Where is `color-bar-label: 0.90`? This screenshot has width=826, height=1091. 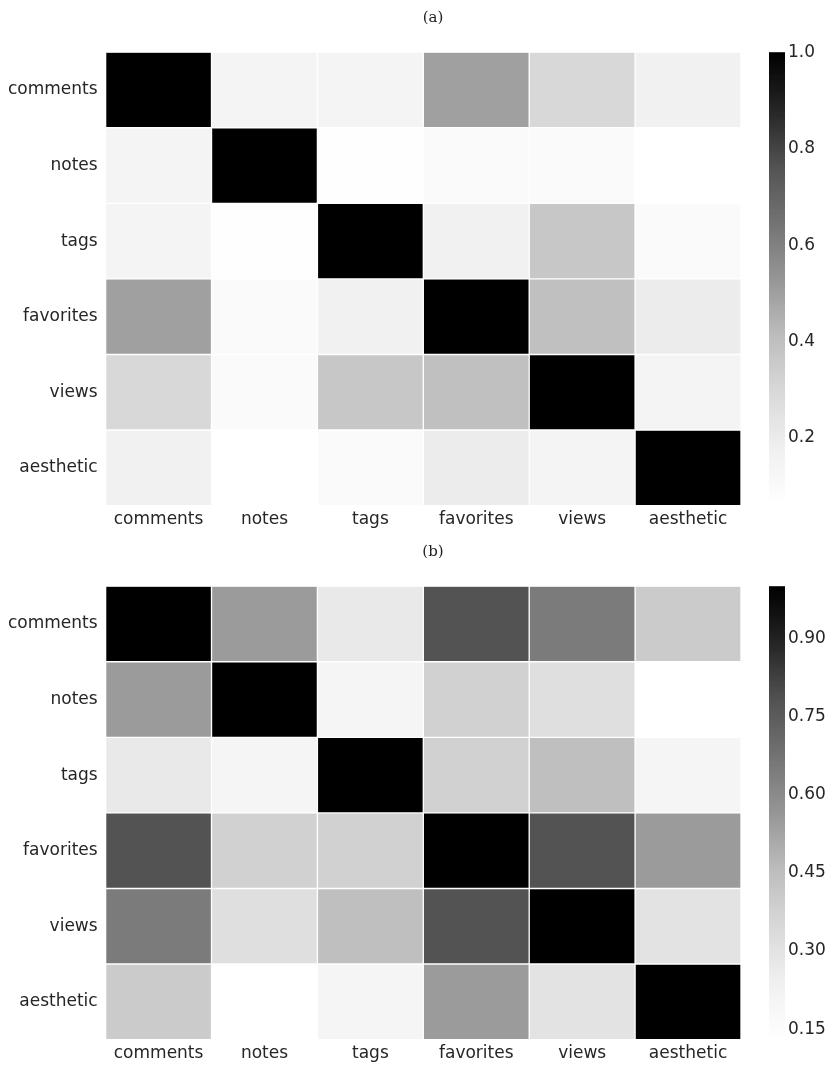
color-bar-label: 0.90 is located at coordinates (807, 636).